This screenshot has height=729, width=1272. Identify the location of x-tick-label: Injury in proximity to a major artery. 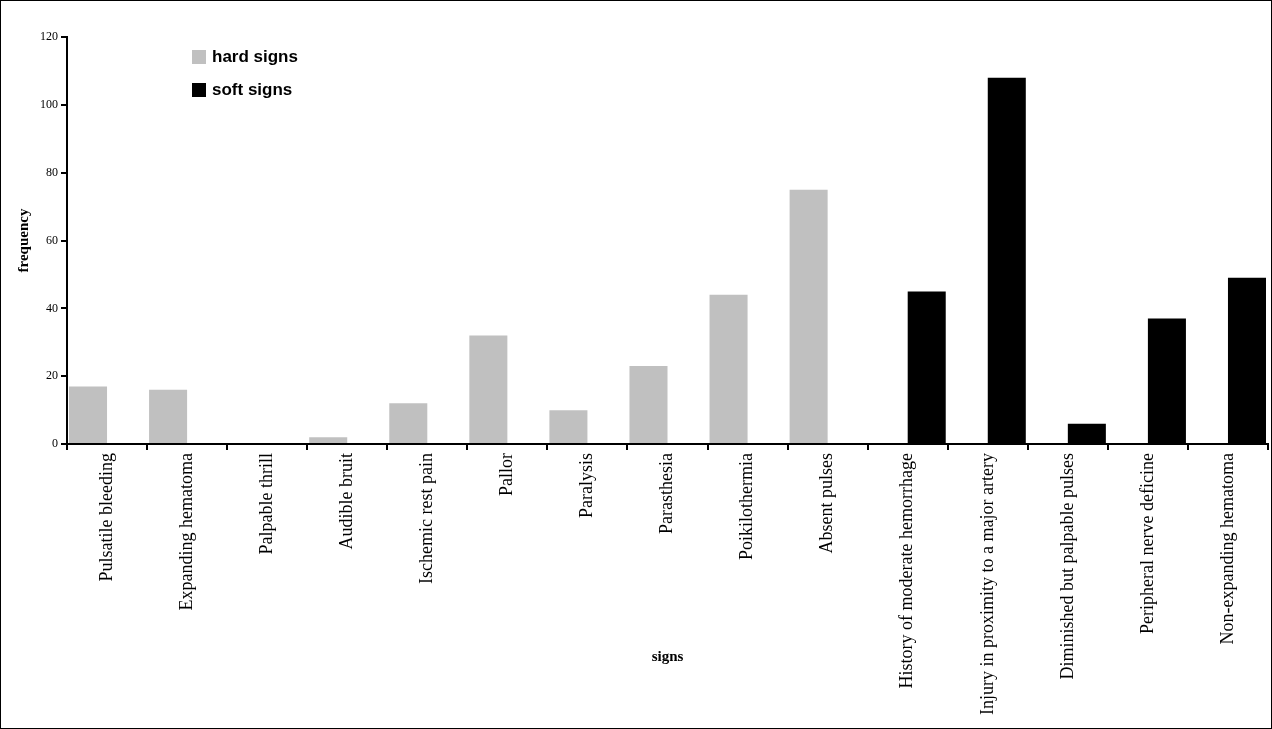
(986, 584).